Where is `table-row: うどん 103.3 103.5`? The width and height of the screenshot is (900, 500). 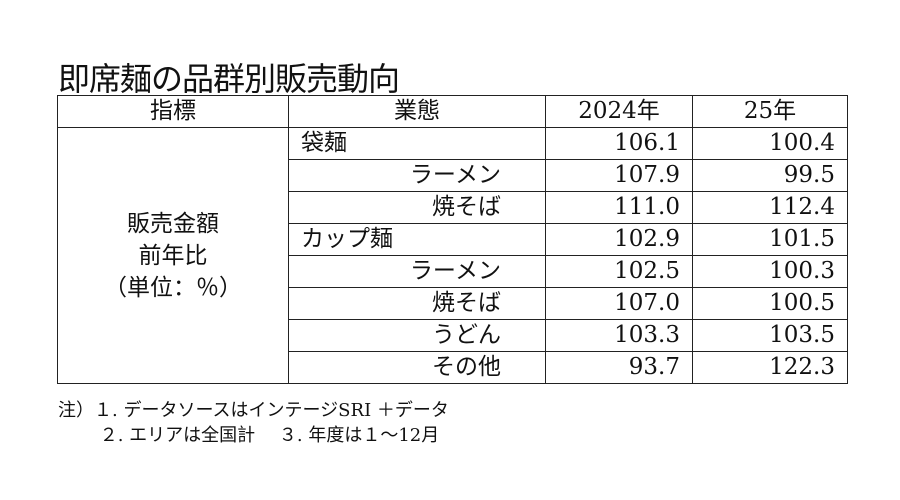 table-row: うどん 103.3 103.5 is located at coordinates (453, 335).